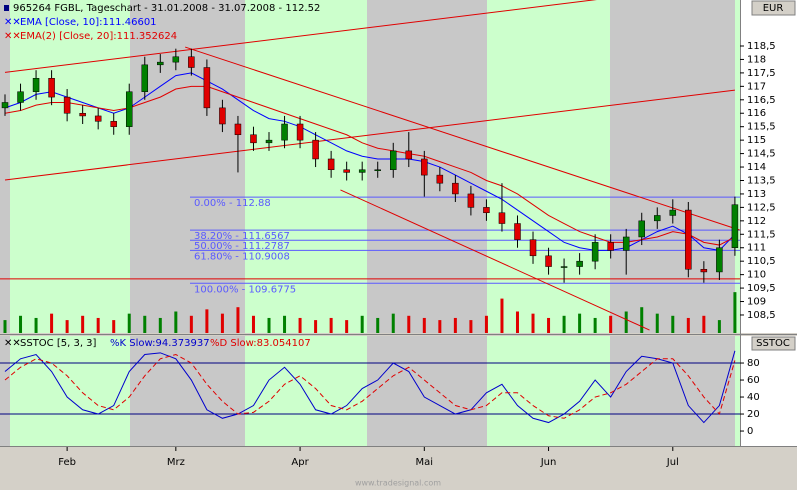  Describe the element at coordinates (260, 343) in the screenshot. I see `legend-entry: %D Slow:83.054107` at that location.